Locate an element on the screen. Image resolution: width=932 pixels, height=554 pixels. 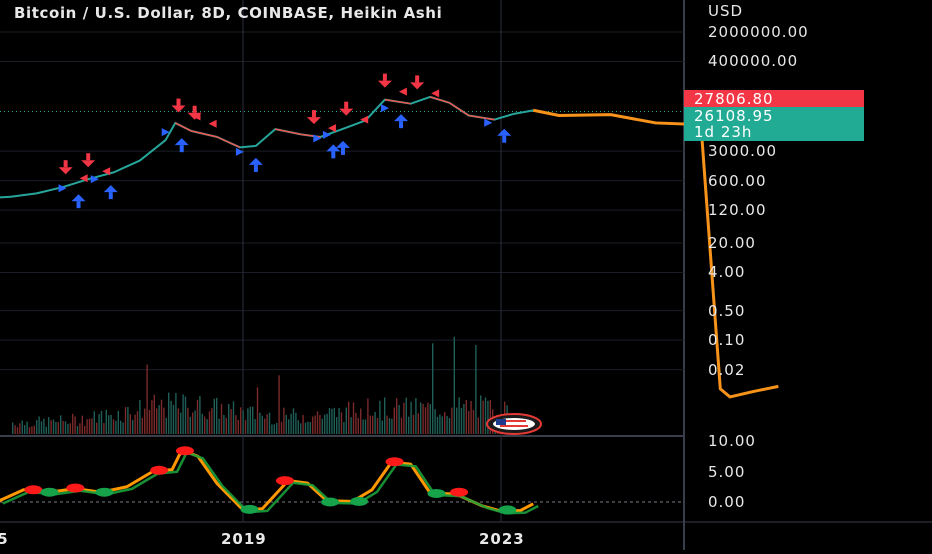
candle-marks is located at coordinates (334, 122).